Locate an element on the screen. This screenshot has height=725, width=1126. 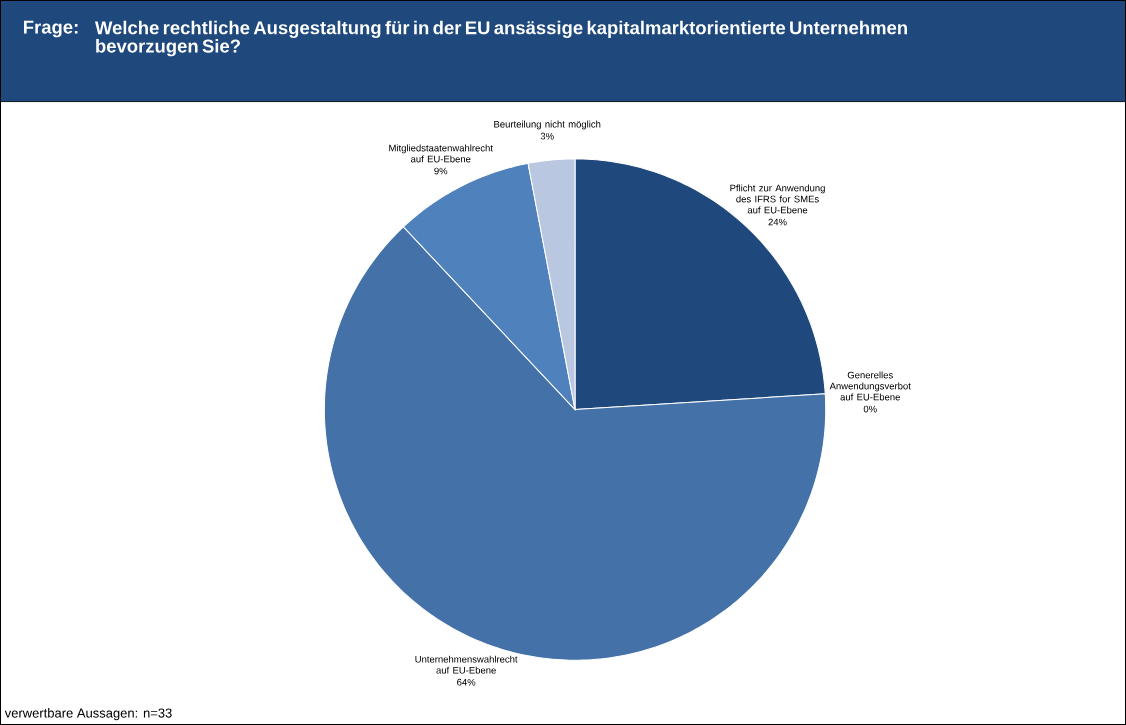
text: Frage: is located at coordinates (51, 29).